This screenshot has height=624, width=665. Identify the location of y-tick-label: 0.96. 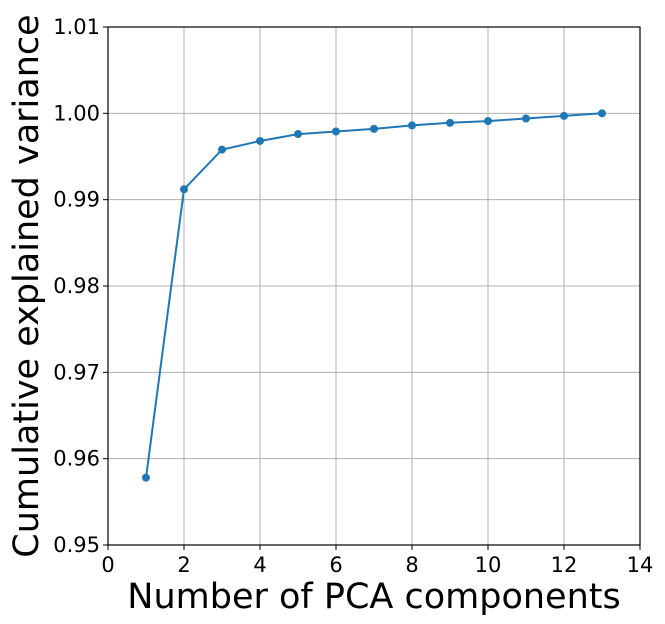
(76, 459).